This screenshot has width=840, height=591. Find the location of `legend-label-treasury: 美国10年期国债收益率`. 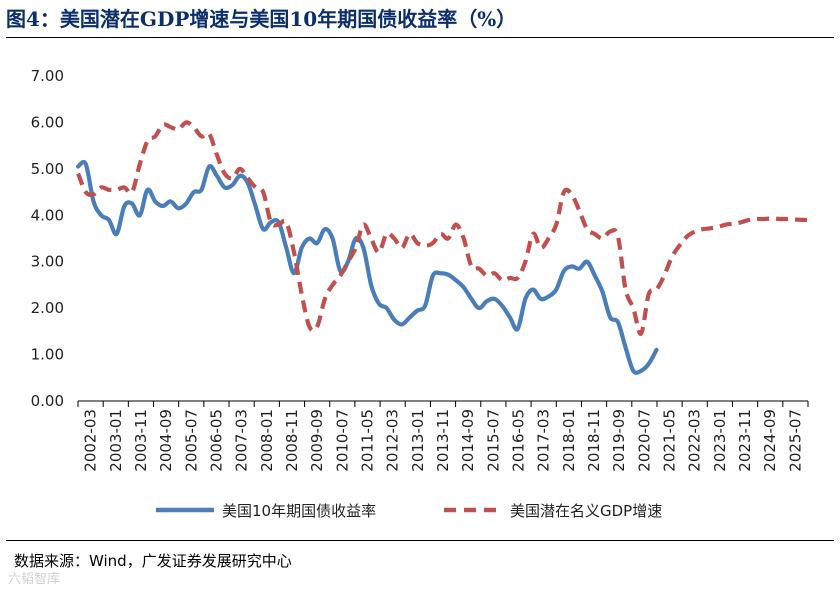

legend-label-treasury: 美国10年期国债收益率 is located at coordinates (299, 511).